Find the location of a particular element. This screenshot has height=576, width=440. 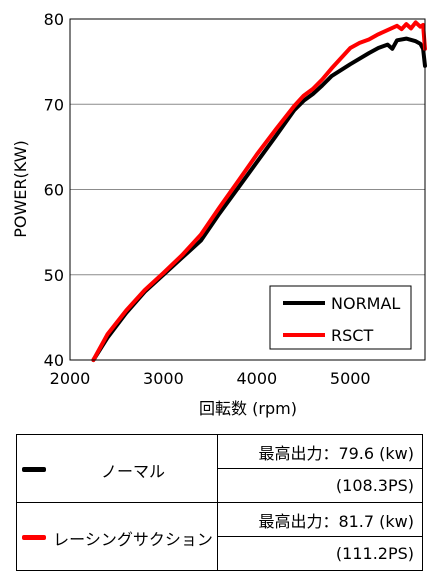

y-tick-label: 60 is located at coordinates (54, 190).